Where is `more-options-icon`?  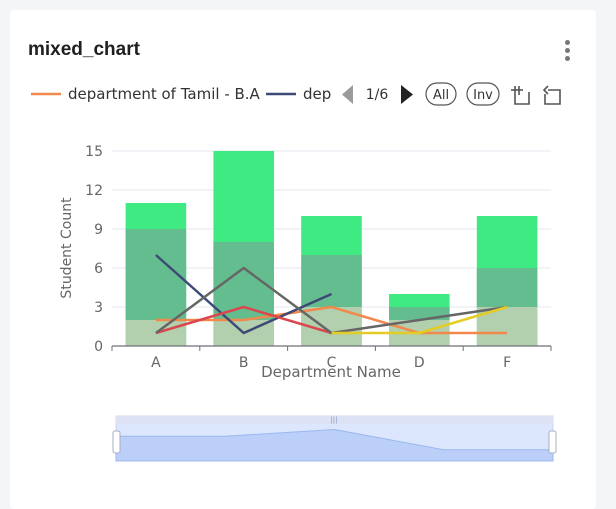 more-options-icon is located at coordinates (567, 55).